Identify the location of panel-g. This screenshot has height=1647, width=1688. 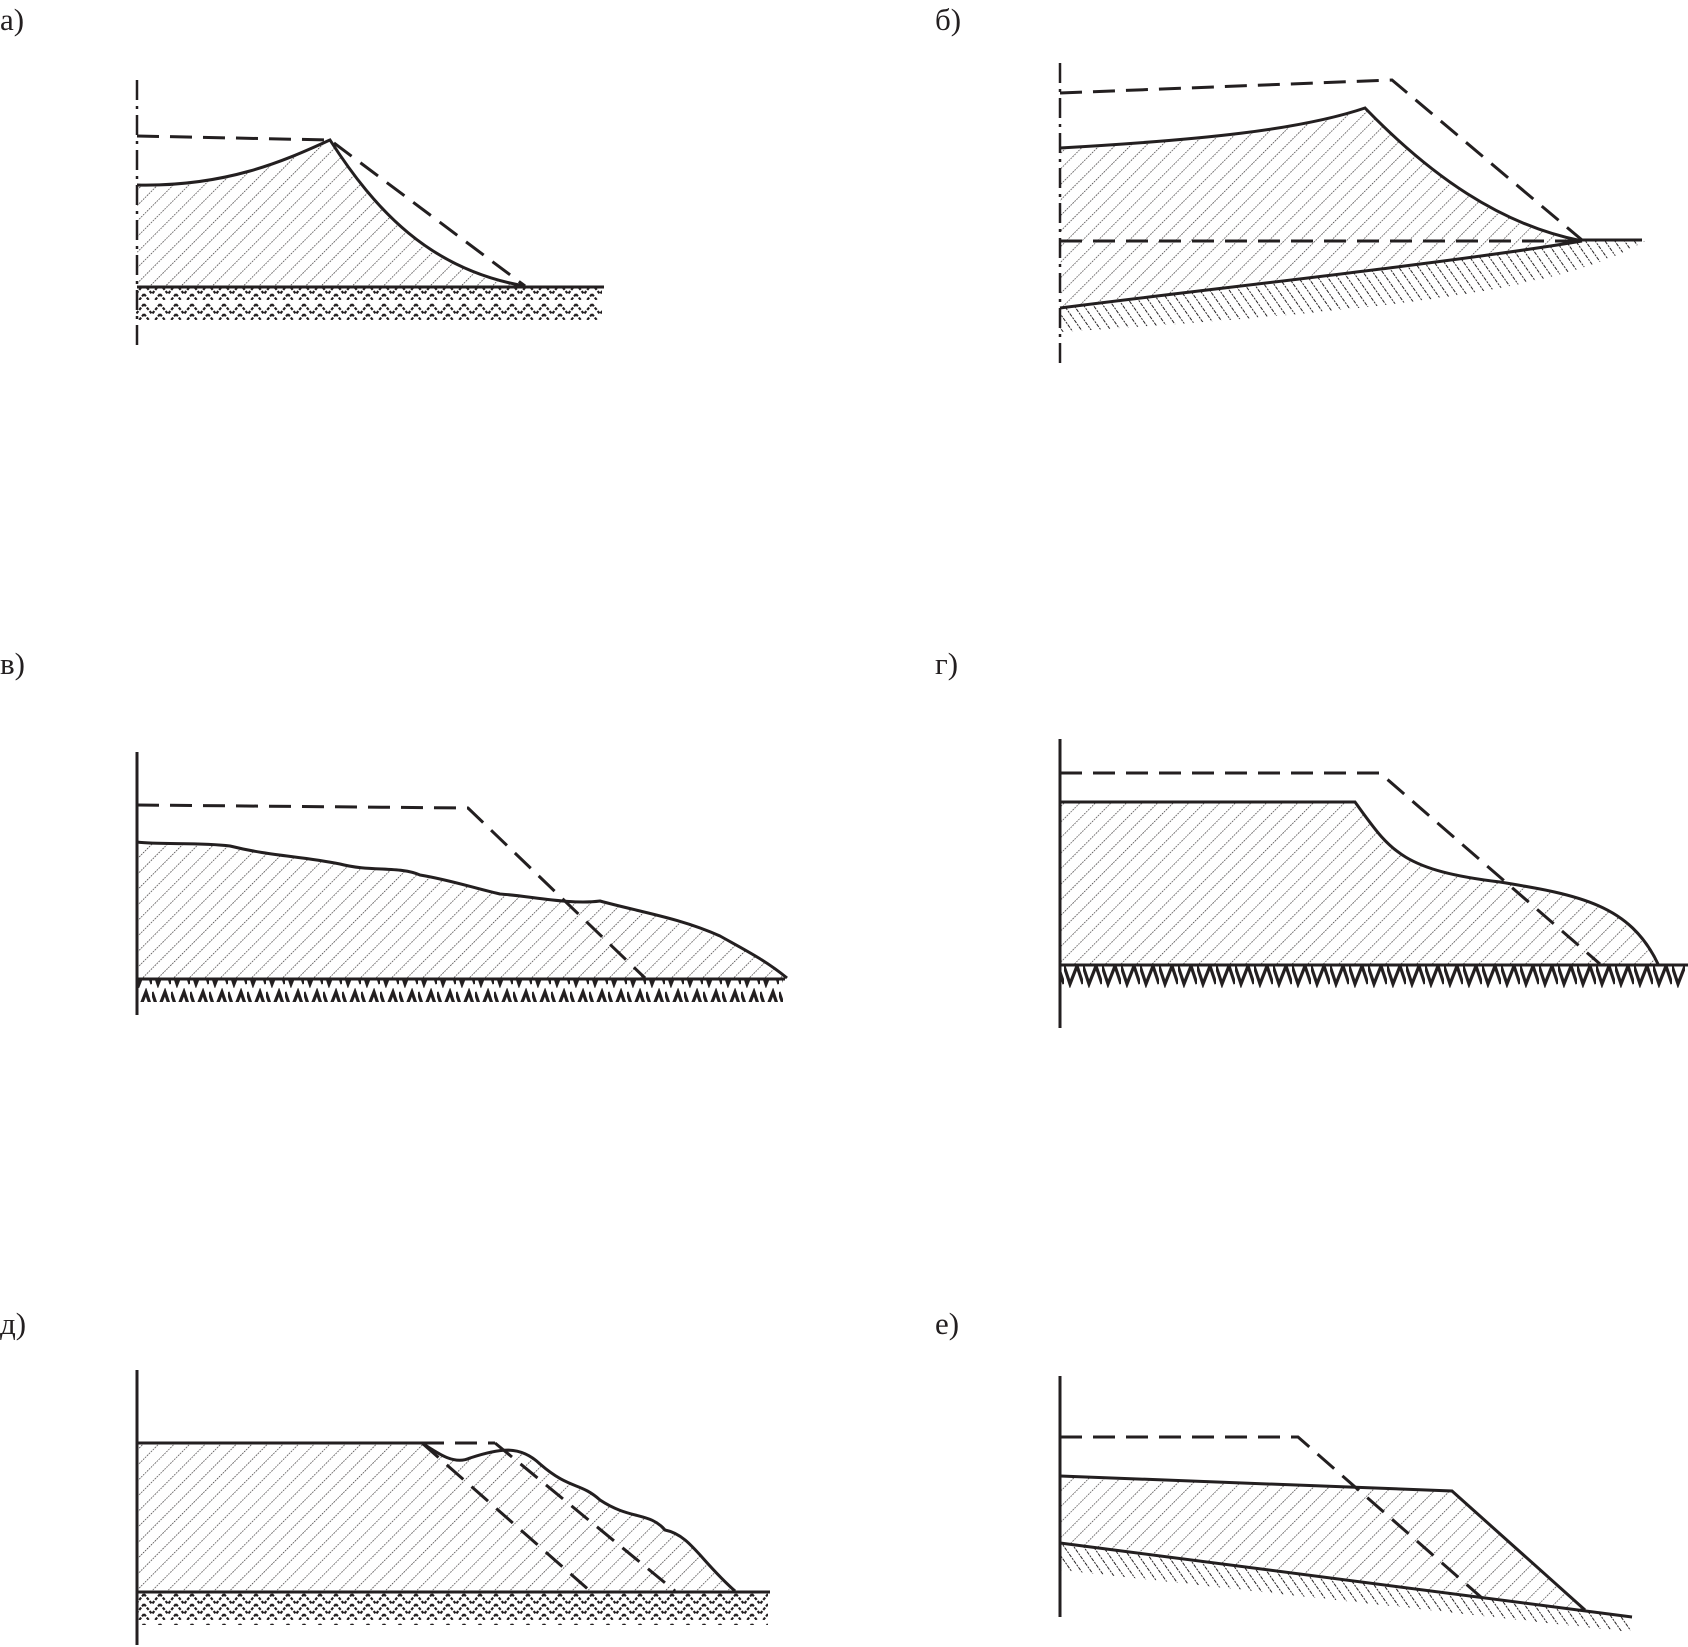
(1373, 883).